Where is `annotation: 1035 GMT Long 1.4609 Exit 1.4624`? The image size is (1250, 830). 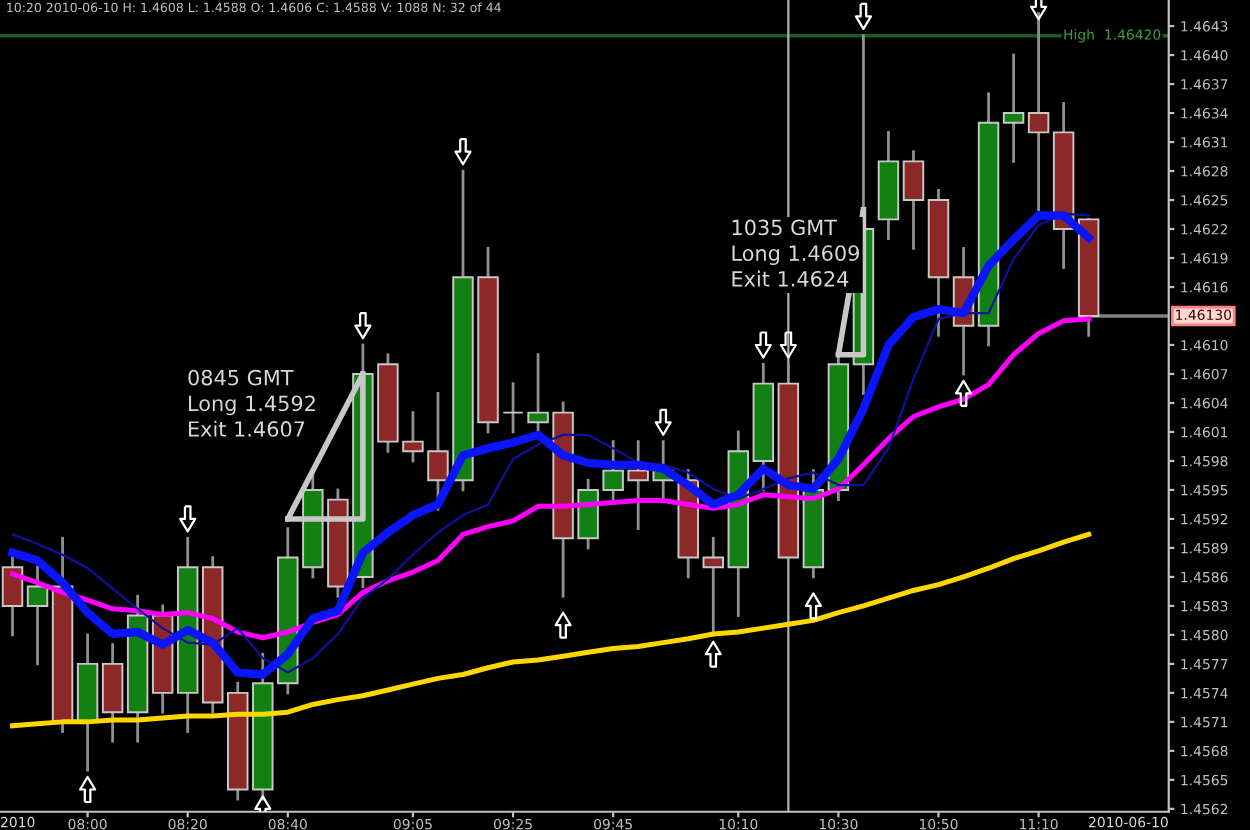 annotation: 1035 GMT Long 1.4609 Exit 1.4624 is located at coordinates (795, 253).